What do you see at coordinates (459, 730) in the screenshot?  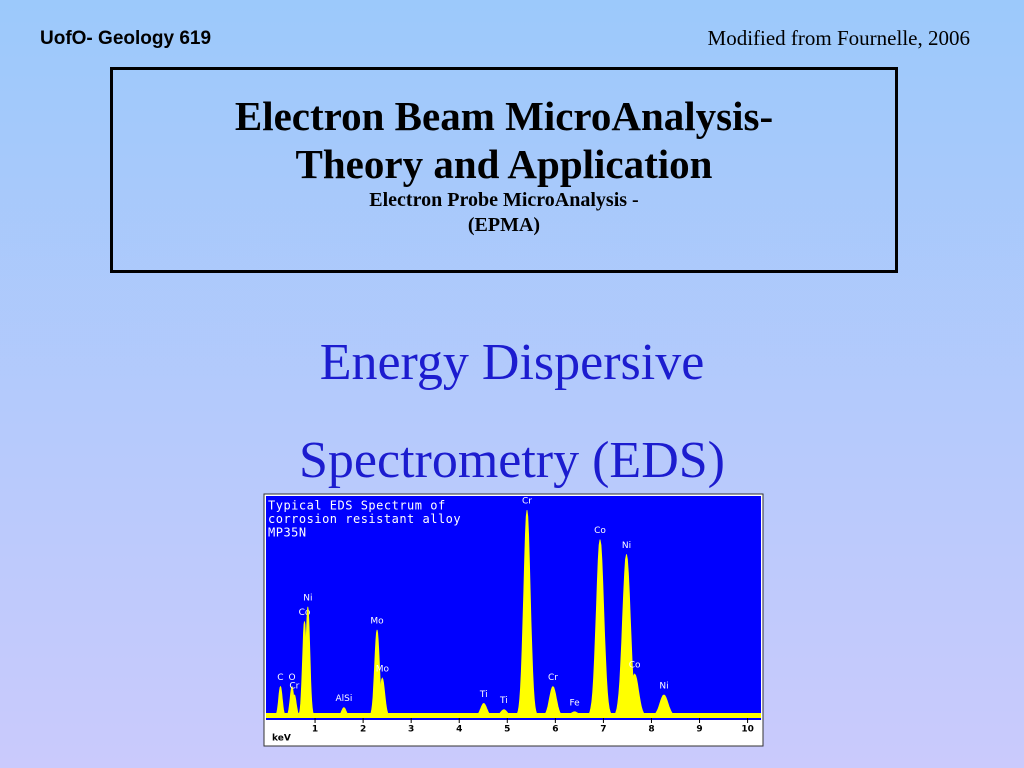 I see `x-tick-label: 4` at bounding box center [459, 730].